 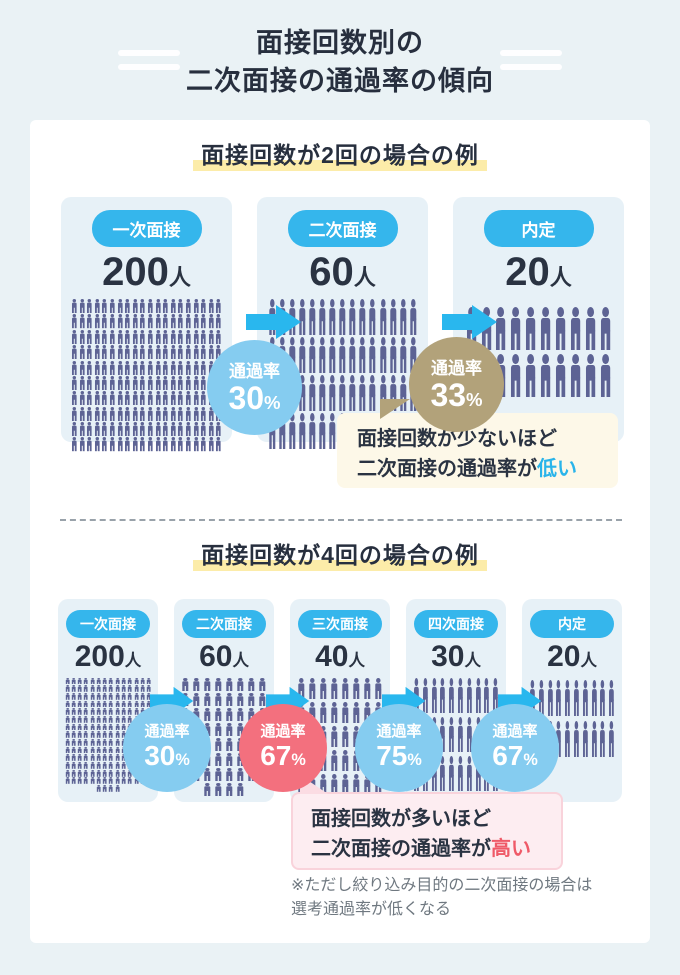 I want to click on pass-rate-badge: 通過率 30%, so click(x=254, y=387).